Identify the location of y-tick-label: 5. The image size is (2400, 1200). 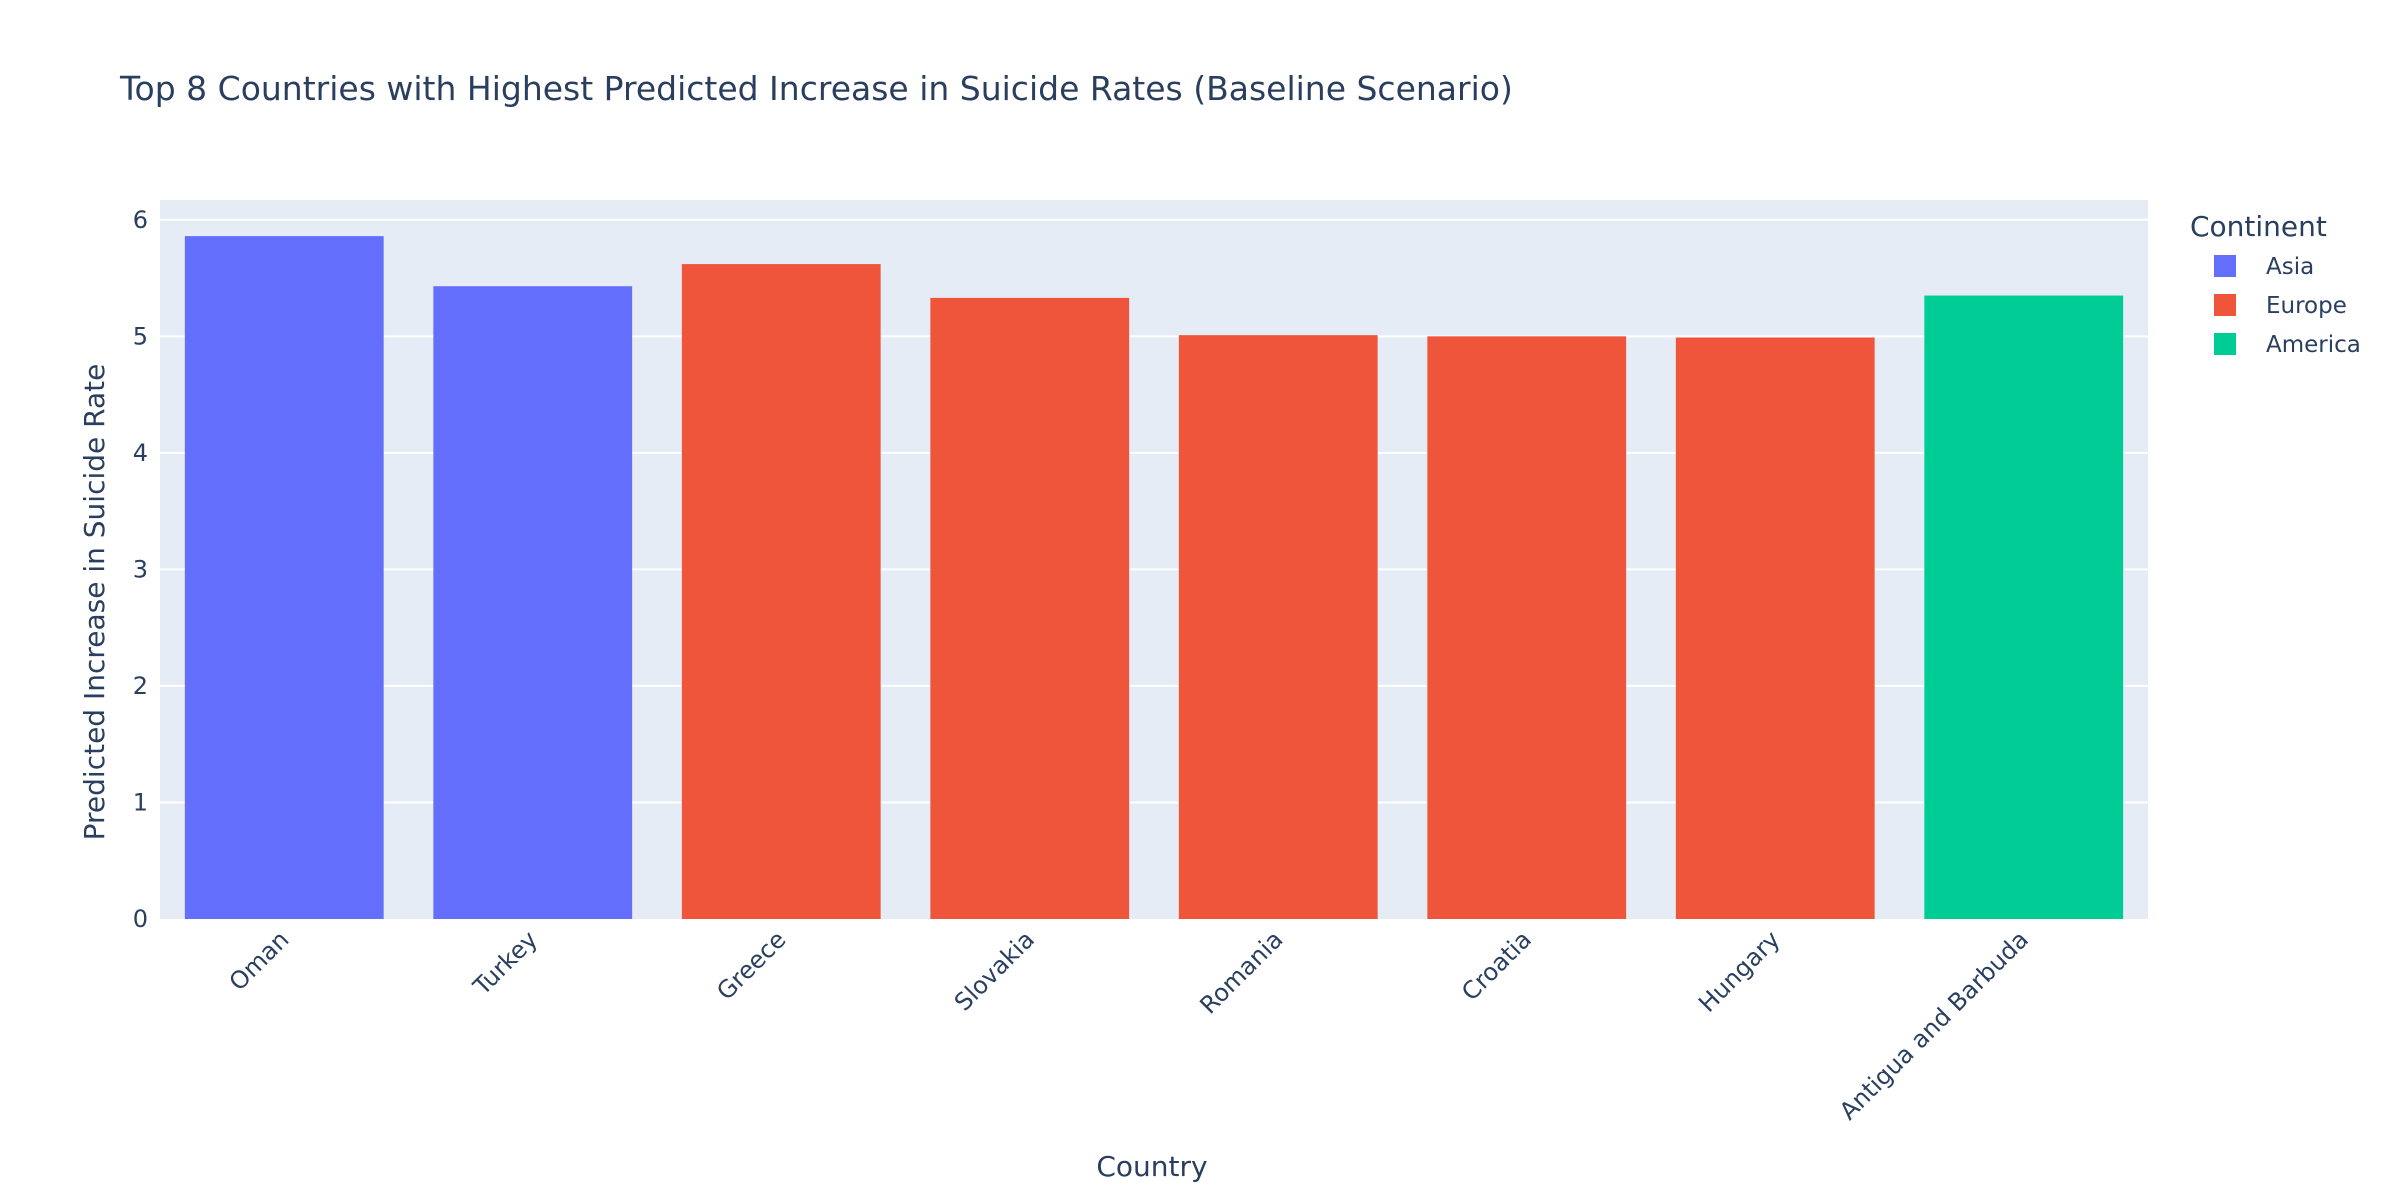
(140, 336).